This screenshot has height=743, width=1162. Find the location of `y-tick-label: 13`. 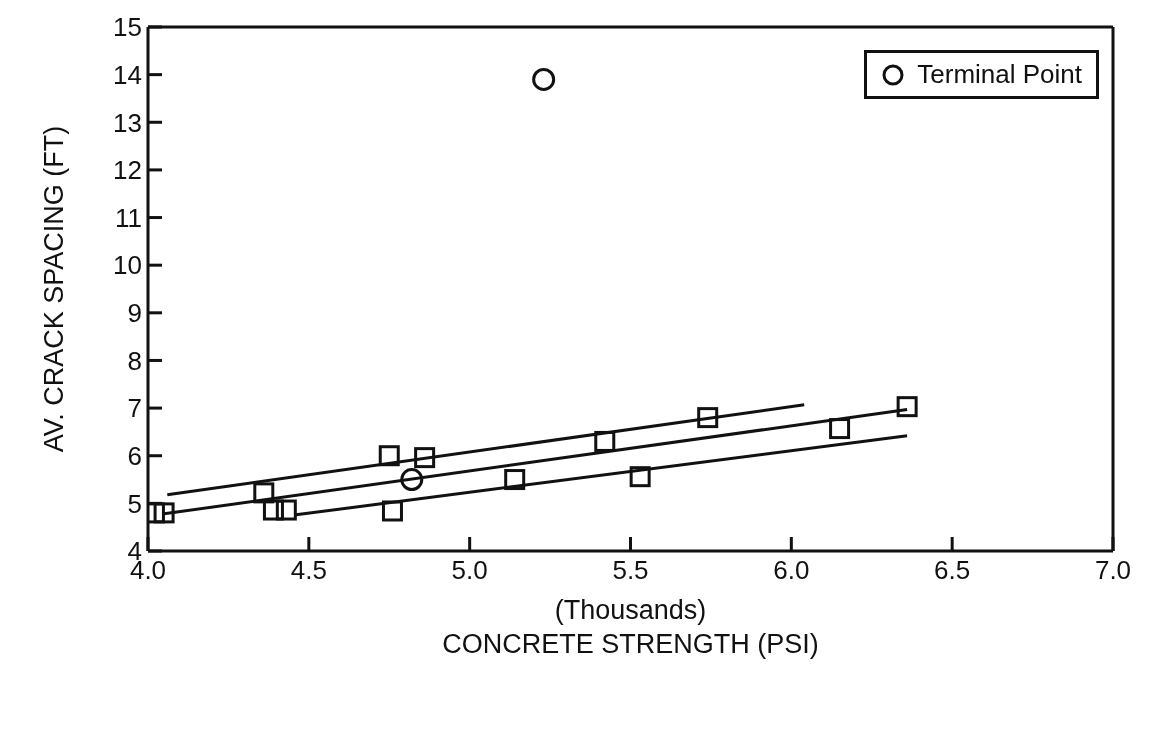

y-tick-label: 13 is located at coordinates (127, 122).